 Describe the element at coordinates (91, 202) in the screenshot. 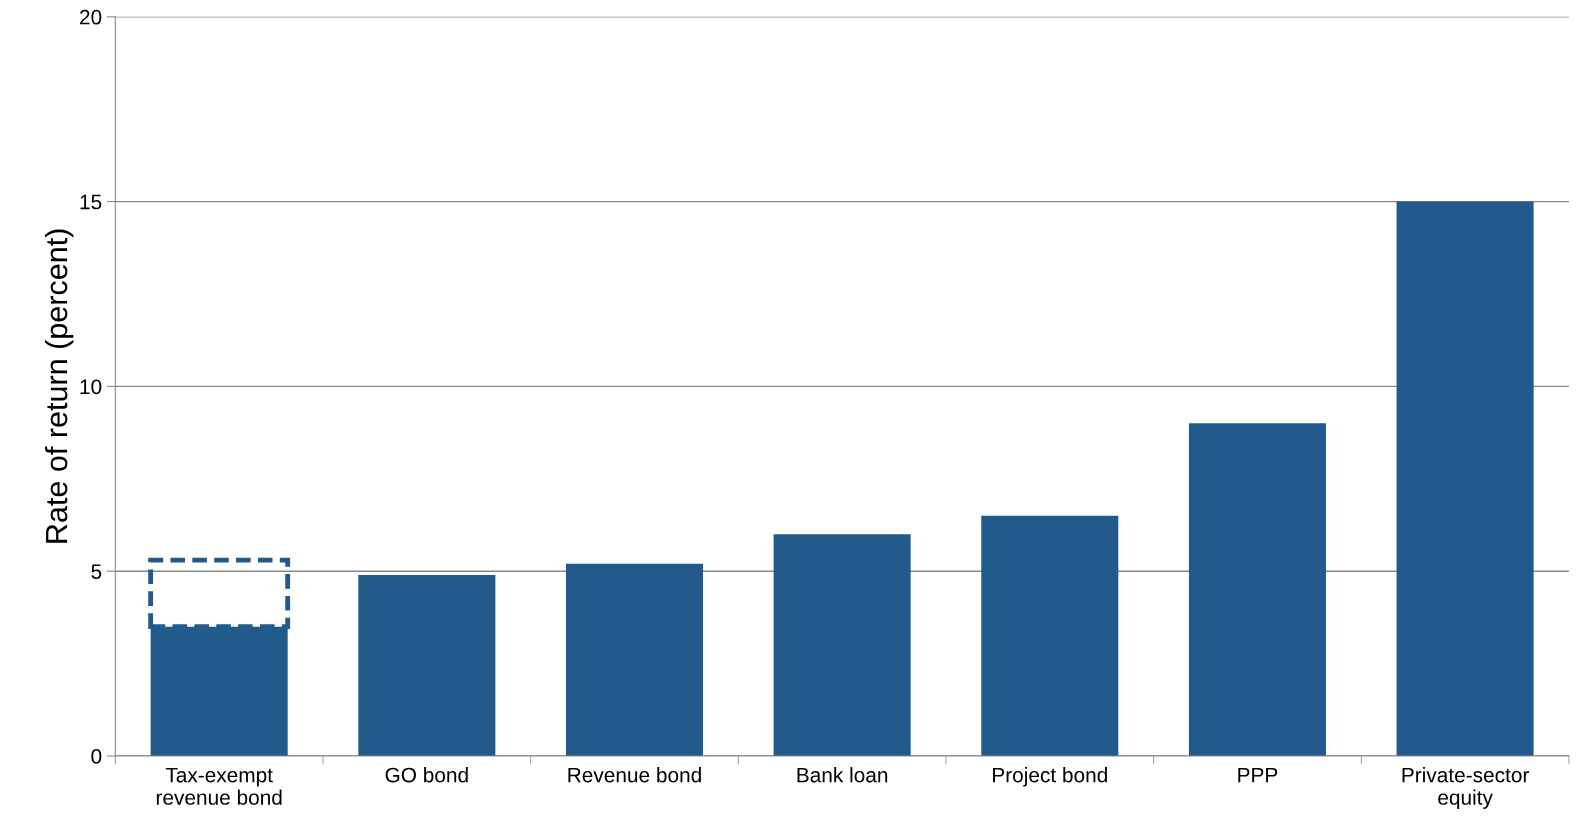

I see `y-tick-label: 15` at that location.